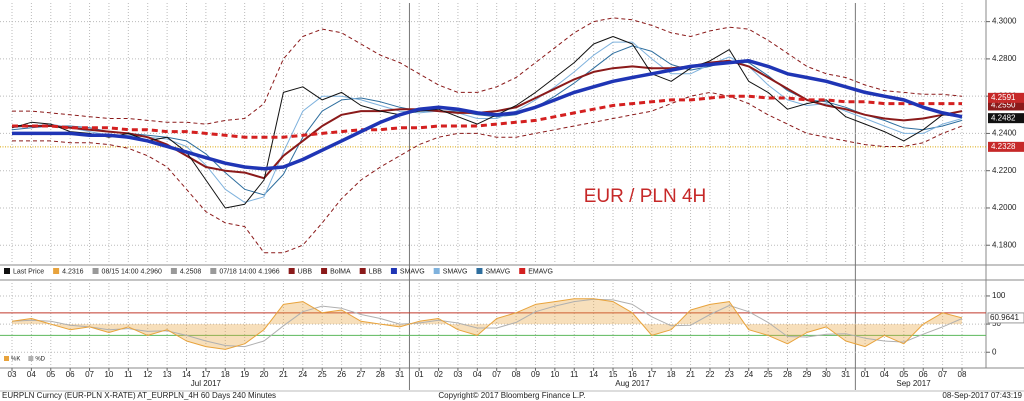 The image size is (1024, 401). Describe the element at coordinates (1005, 318) in the screenshot. I see `value-label-box` at that location.